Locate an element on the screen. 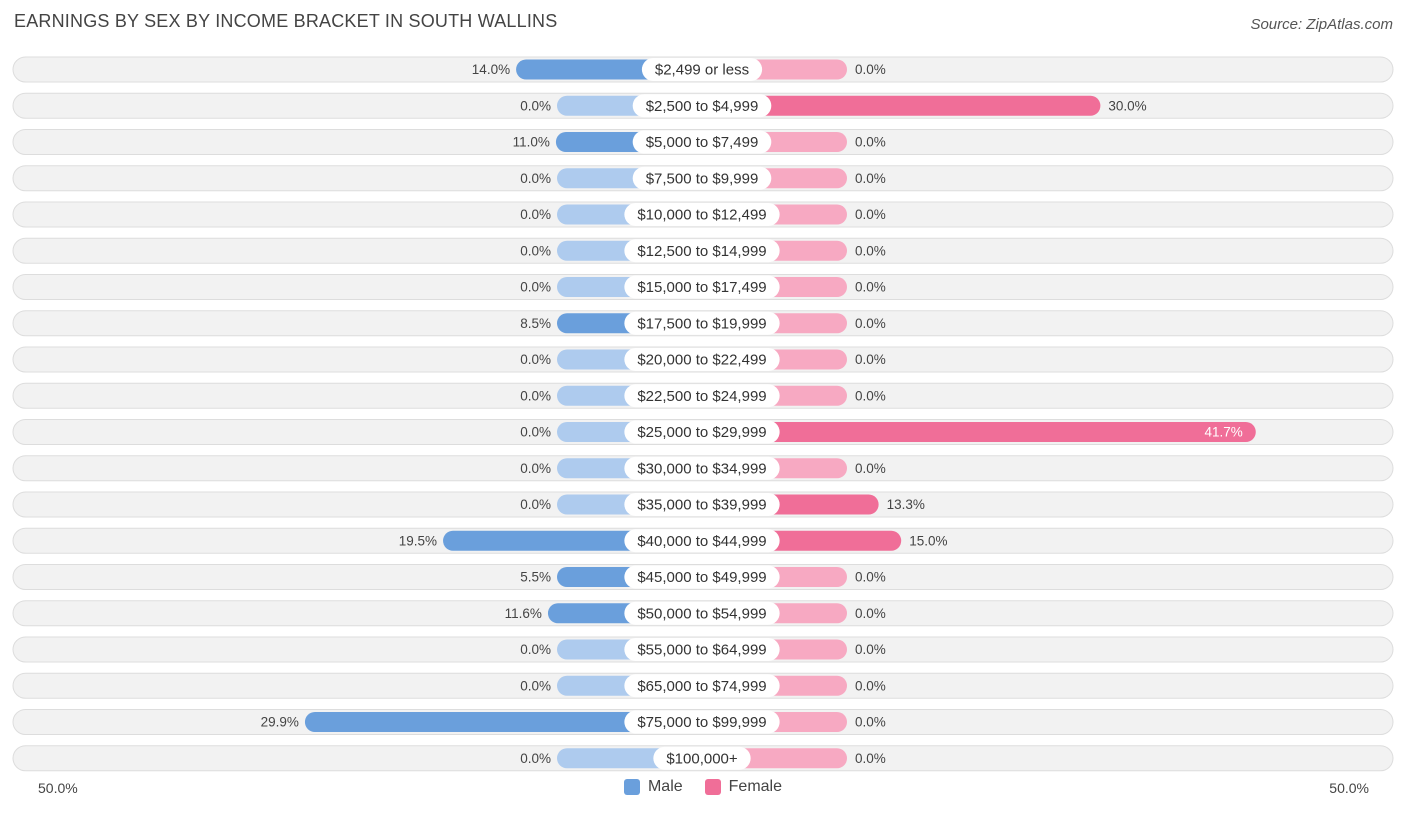 Image resolution: width=1406 pixels, height=814 pixels. legend-item-male: Male is located at coordinates (653, 787).